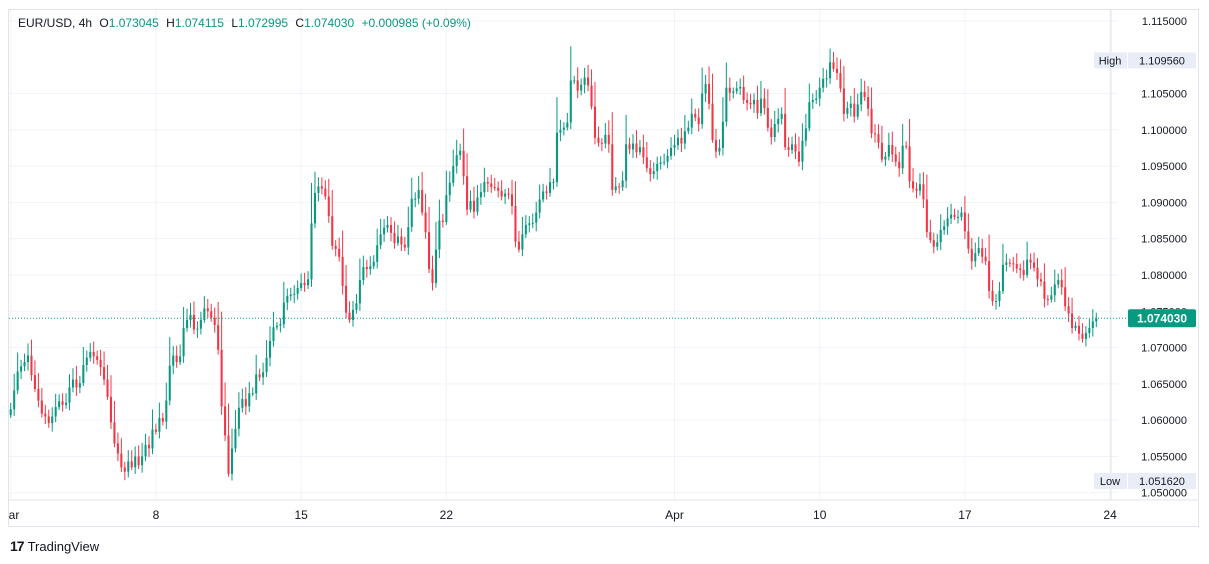 This screenshot has height=564, width=1209. What do you see at coordinates (1162, 60) in the screenshot?
I see `high-value-bg` at bounding box center [1162, 60].